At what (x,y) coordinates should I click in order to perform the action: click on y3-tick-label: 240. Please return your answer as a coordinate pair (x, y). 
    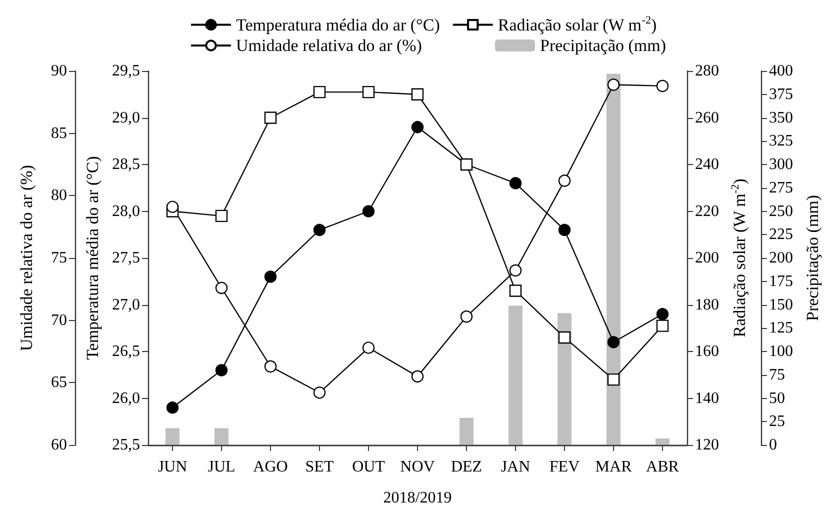
    Looking at the image, I should click on (707, 164).